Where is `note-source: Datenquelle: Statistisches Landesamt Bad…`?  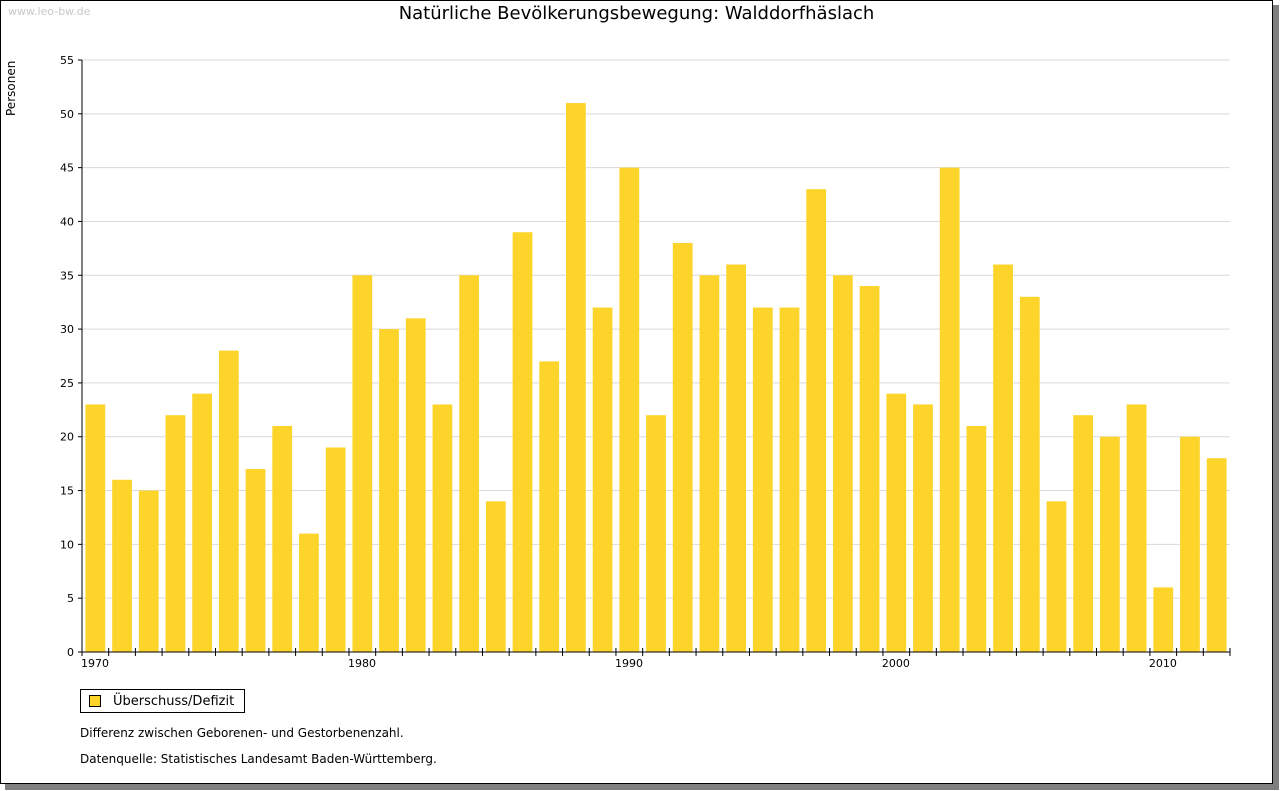 note-source: Datenquelle: Statistisches Landesamt Bad… is located at coordinates (258, 759).